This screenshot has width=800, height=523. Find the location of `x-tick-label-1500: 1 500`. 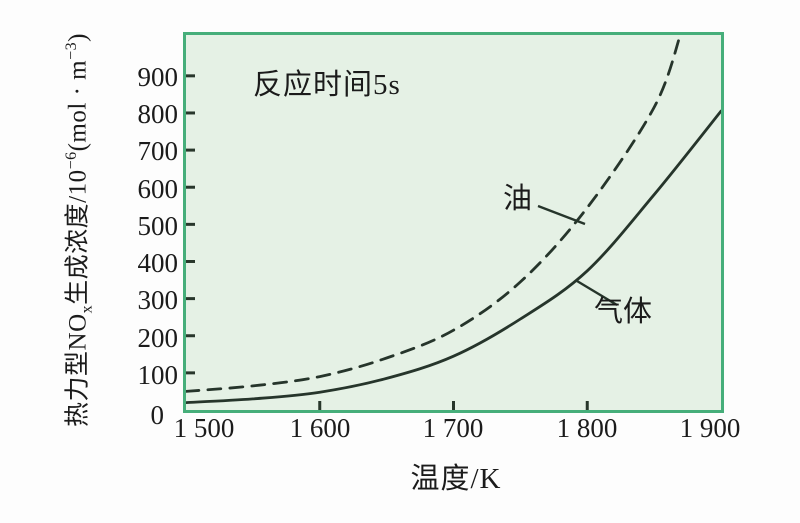

x-tick-label-1500: 1 500 is located at coordinates (204, 428).